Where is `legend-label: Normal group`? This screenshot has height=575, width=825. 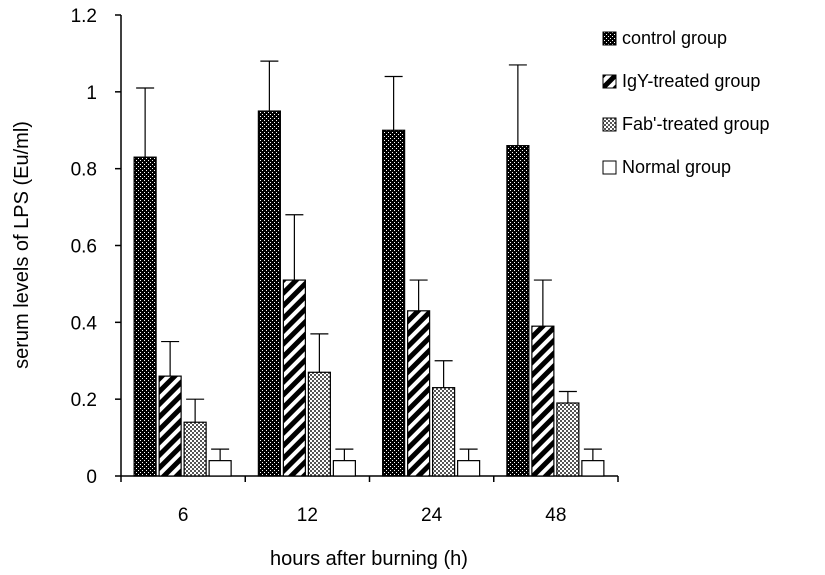
legend-label: Normal group is located at coordinates (676, 167).